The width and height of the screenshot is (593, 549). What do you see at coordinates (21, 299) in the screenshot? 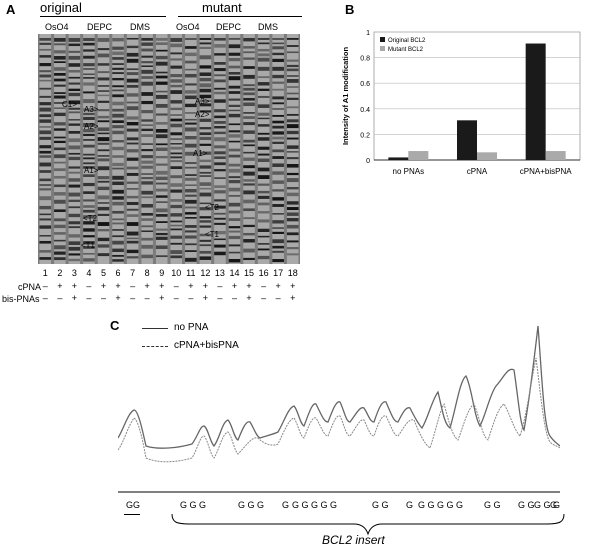
I see `row-label-bispna: bis-PNAs` at bounding box center [21, 299].